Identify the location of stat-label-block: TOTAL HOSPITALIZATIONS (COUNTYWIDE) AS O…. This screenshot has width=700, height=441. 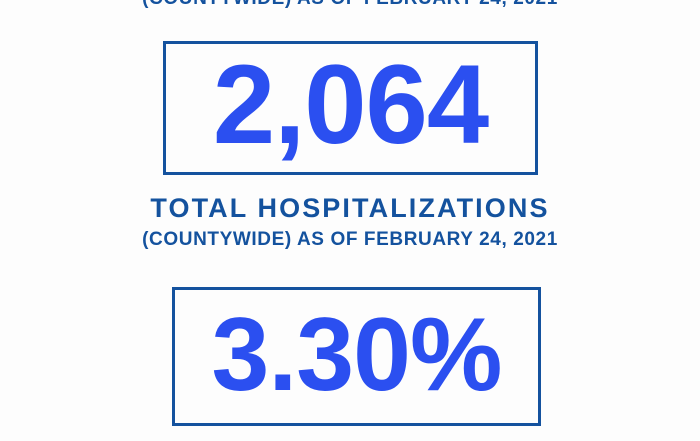
(350, 222).